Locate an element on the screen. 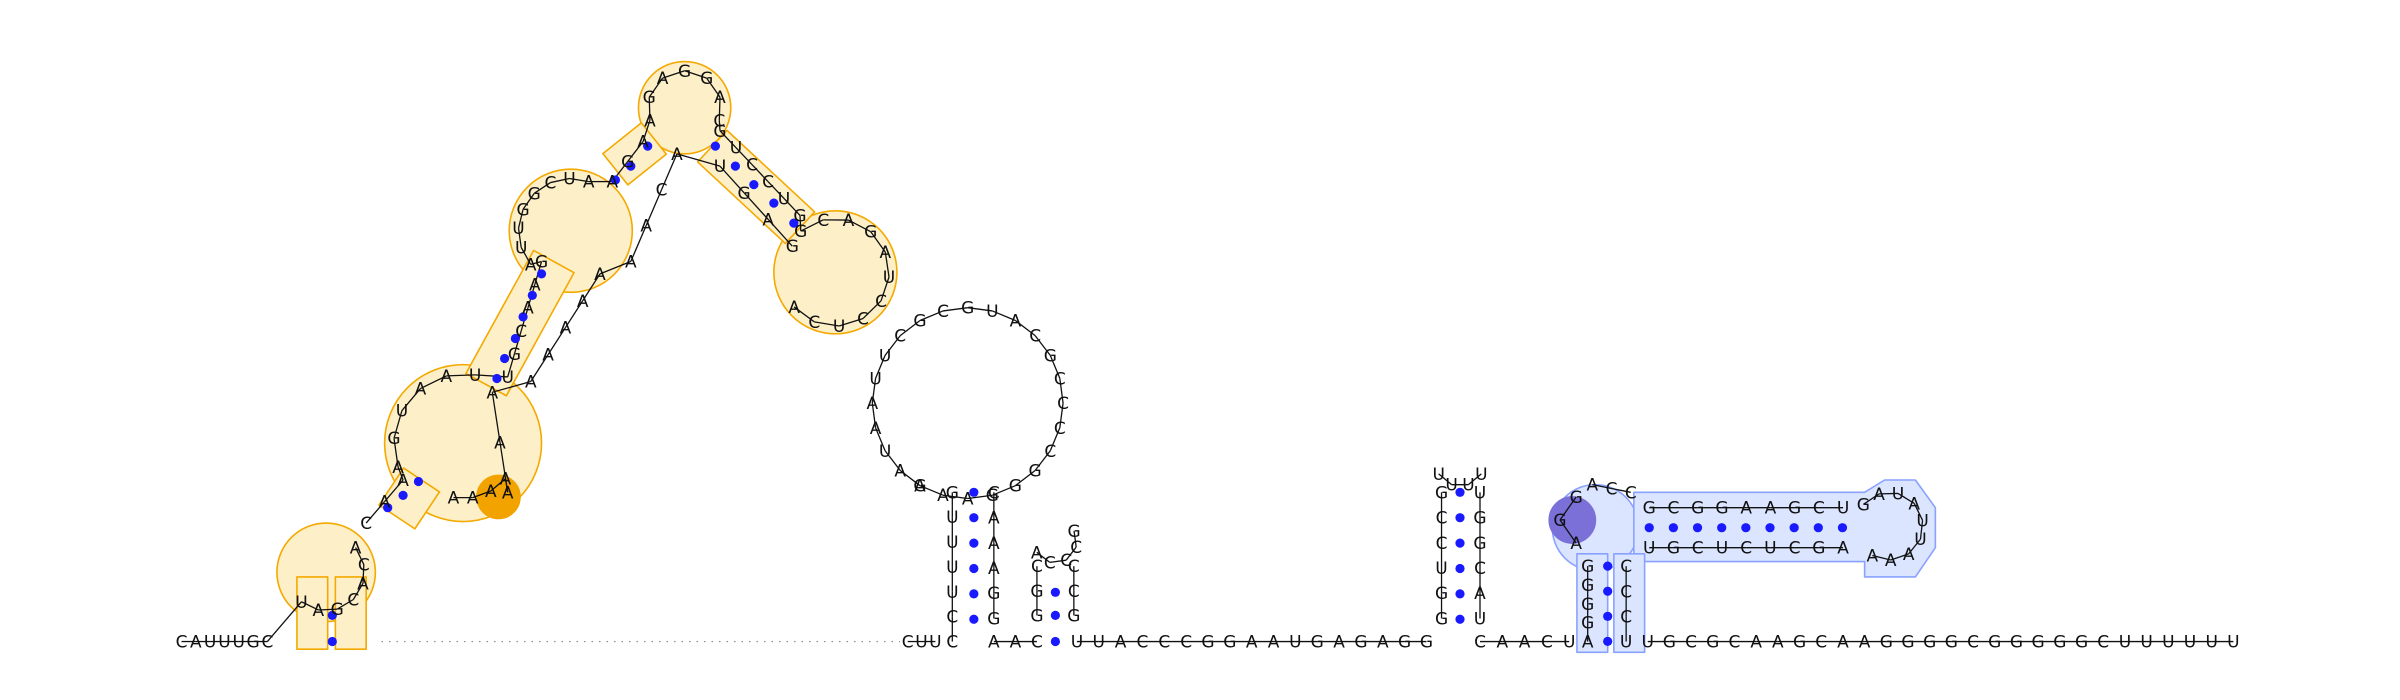 This screenshot has height=700, width=2400. nucleotide-102: C is located at coordinates (1060, 429).